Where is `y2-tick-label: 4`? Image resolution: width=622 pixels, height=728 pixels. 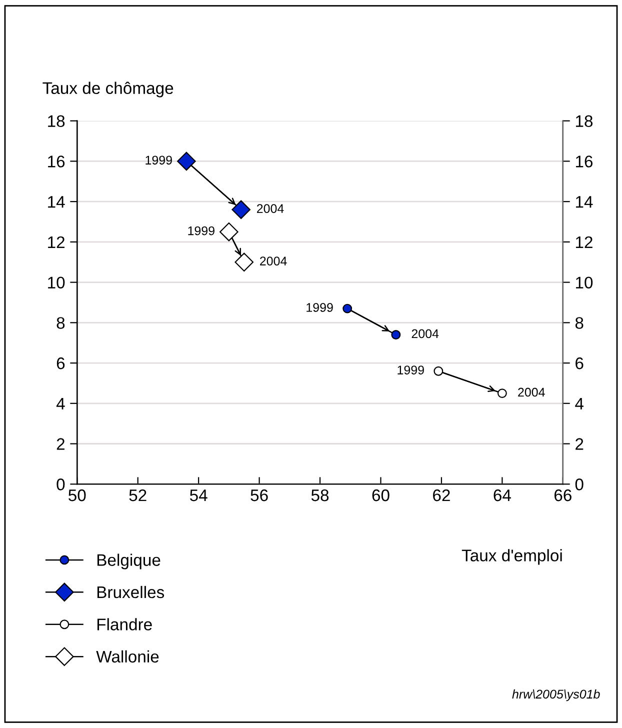 y2-tick-label: 4 is located at coordinates (579, 404).